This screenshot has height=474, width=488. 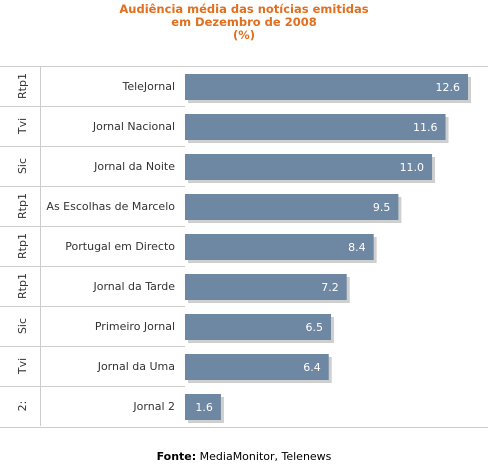 I want to click on bar-value-label: 6.5, so click(x=314, y=327).